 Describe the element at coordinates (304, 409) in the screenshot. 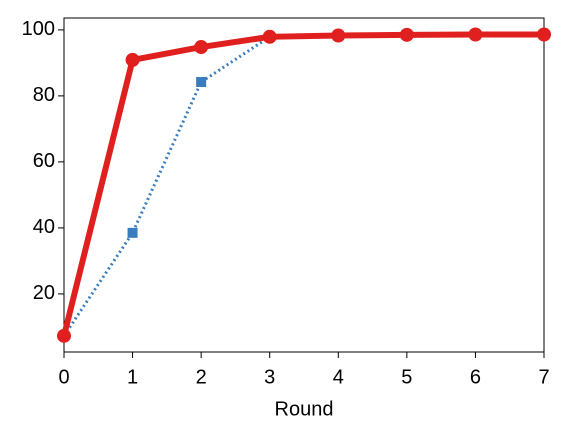

I see `x-axis-label: Round` at that location.